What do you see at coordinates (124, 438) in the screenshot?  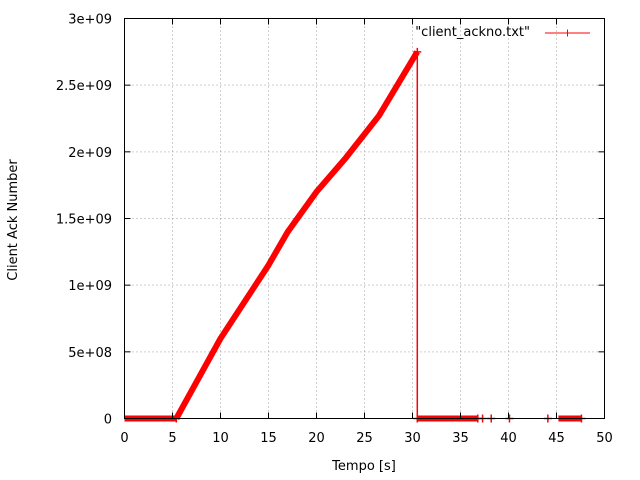 I see `x-tick-label: 0` at bounding box center [124, 438].